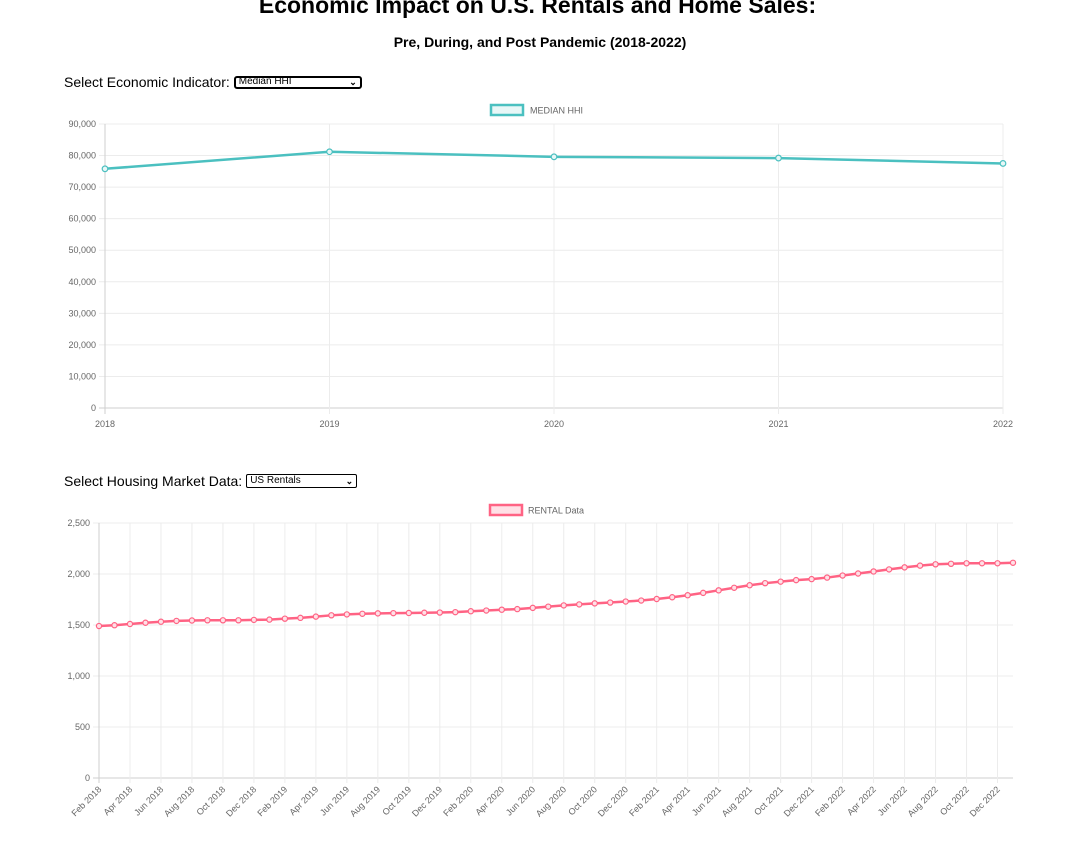 Image resolution: width=1075 pixels, height=844 pixels. Describe the element at coordinates (210, 800) in the screenshot. I see `x-tick-label: Oct 2018` at that location.